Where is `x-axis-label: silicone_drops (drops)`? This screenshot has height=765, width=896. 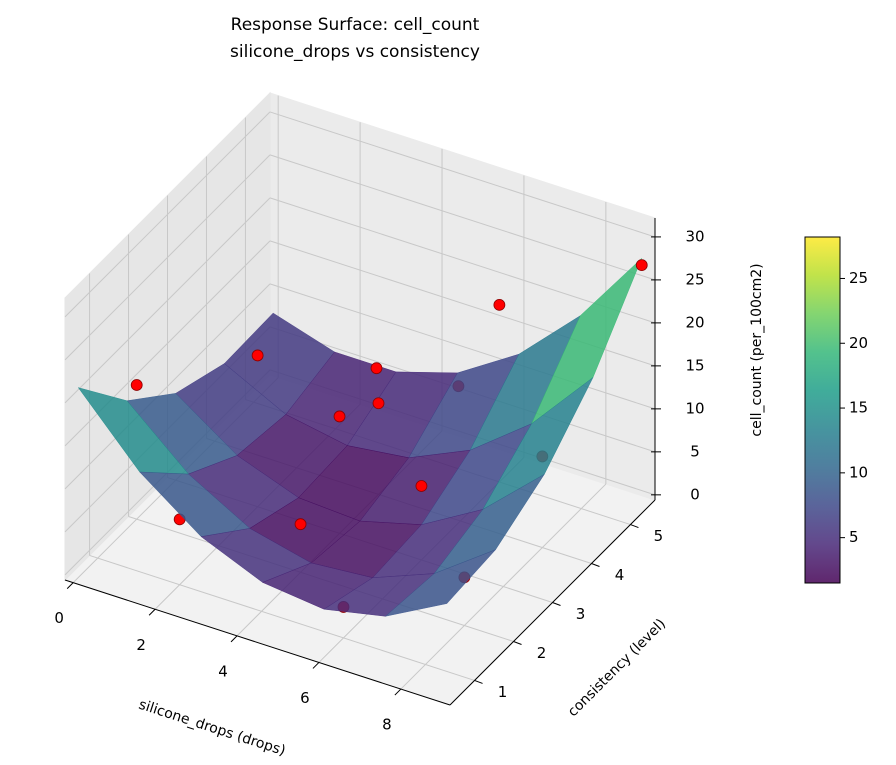
x-axis-label: silicone_drops (drops) is located at coordinates (212, 728).